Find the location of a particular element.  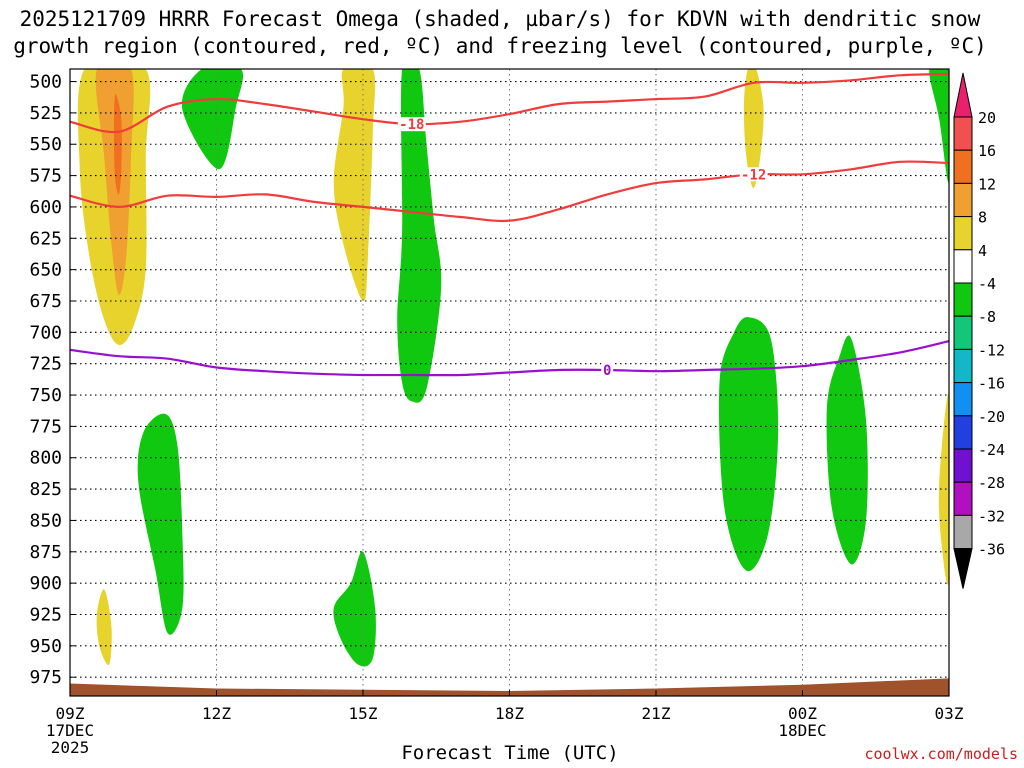

x-tick-label-09Z-3: 2025 is located at coordinates (70, 747).